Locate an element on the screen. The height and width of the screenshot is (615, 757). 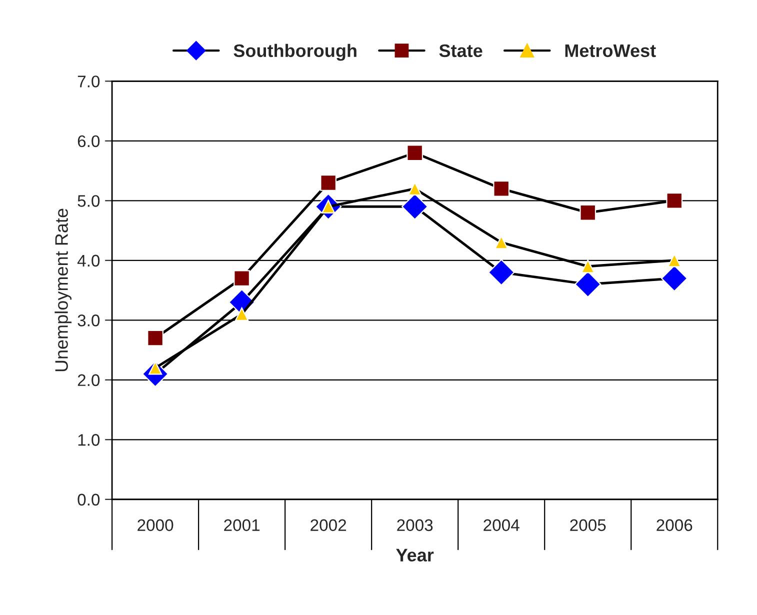
x-tick-label: 2003 is located at coordinates (415, 525).